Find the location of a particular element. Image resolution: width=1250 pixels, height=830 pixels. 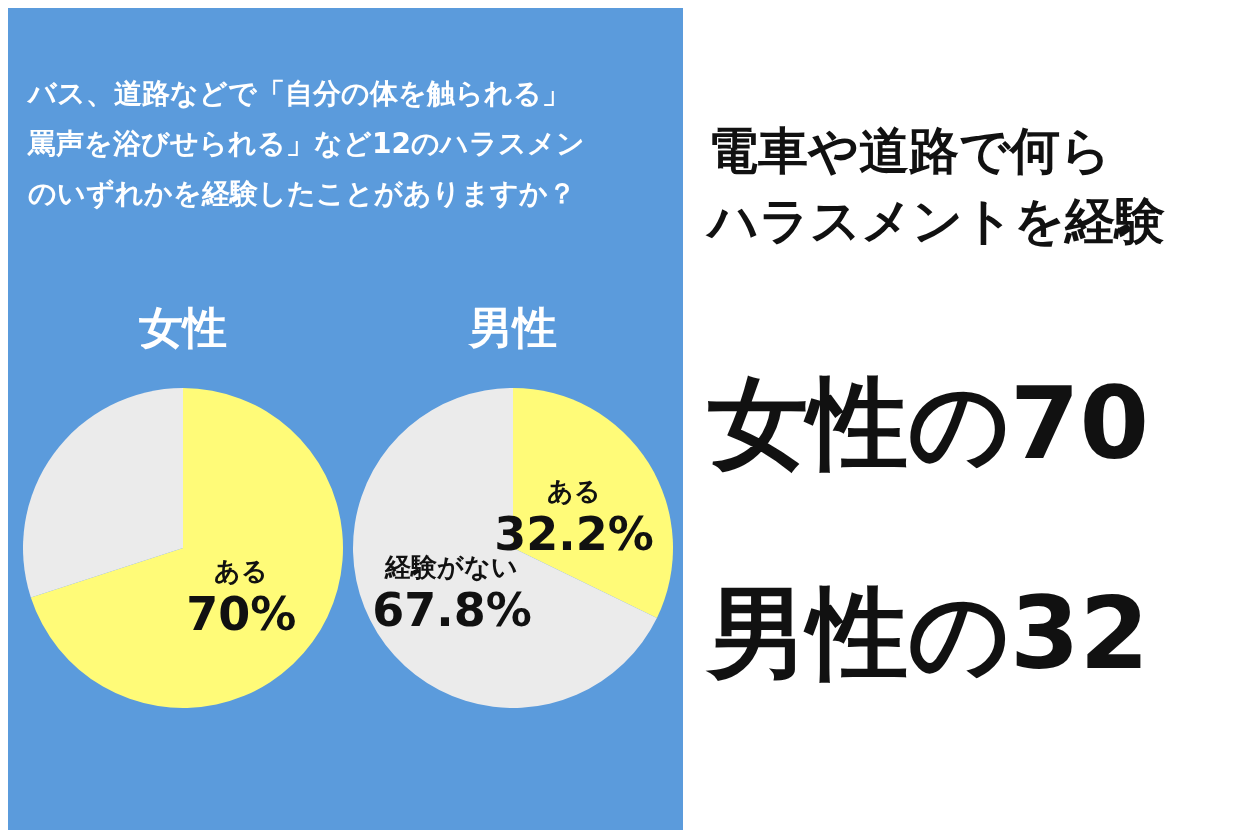

chart-title: 男性 is located at coordinates (512, 327).